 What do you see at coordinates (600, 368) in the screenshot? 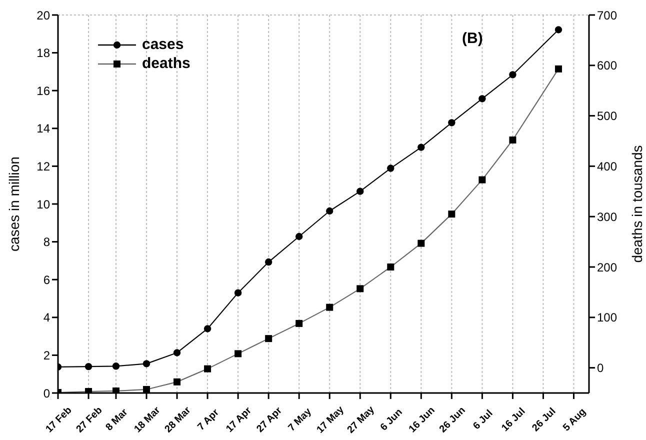
I see `y2-tick-label: 0` at bounding box center [600, 368].